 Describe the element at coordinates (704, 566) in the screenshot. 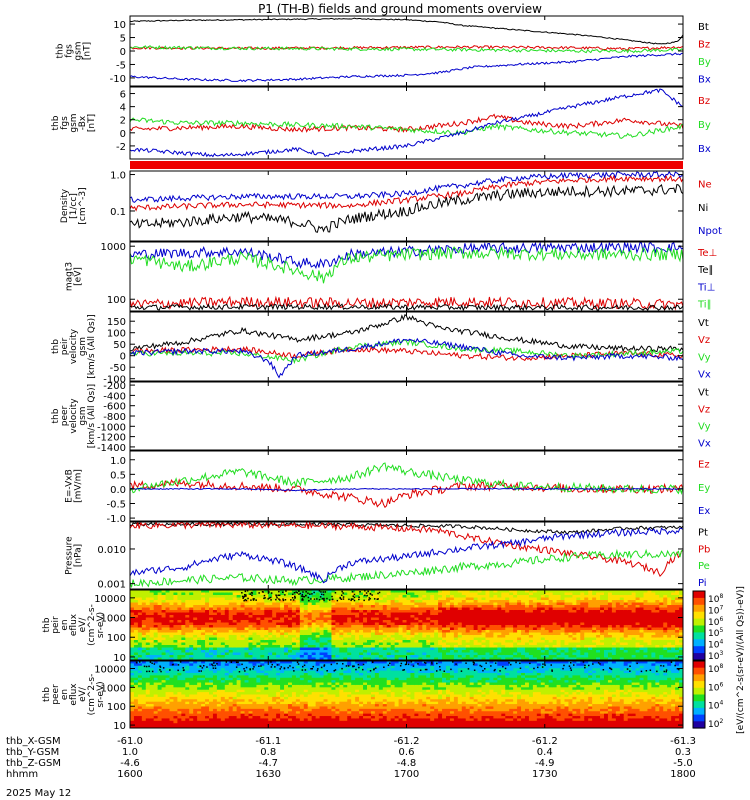

I see `legend-entry: Pe` at that location.